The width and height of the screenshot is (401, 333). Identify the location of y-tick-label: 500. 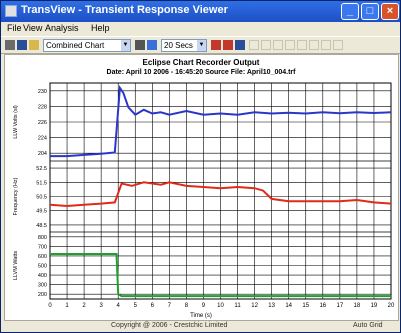
(42, 267).